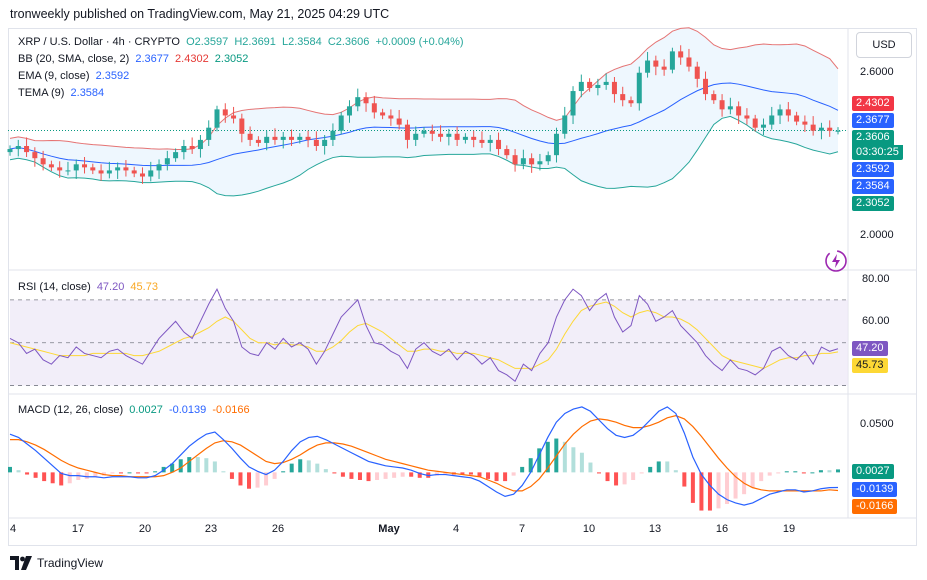 This screenshot has width=927, height=580. What do you see at coordinates (722, 529) in the screenshot?
I see `x-tick: 16` at bounding box center [722, 529].